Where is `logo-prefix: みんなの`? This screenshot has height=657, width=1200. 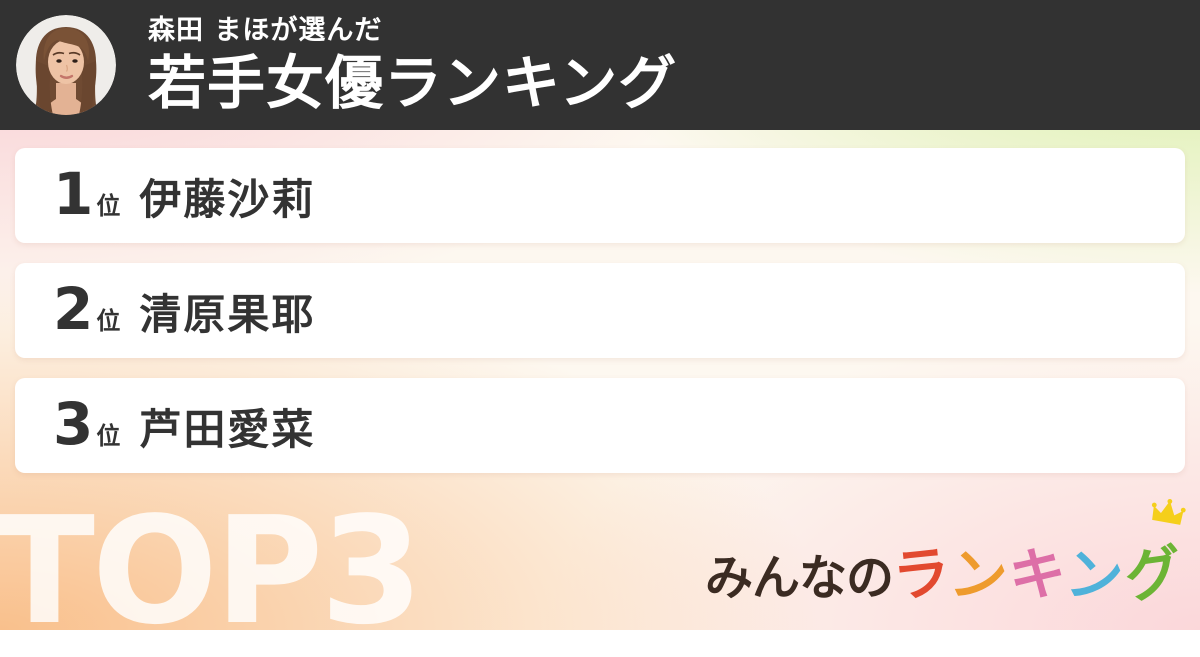 logo-prefix: みんなの is located at coordinates (799, 578).